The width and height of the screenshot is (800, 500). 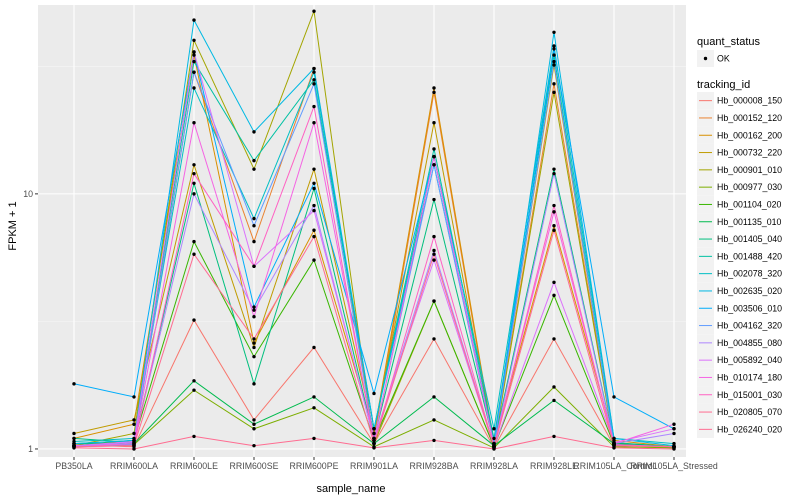 I want to click on legend-label: Hb_001488_420, so click(x=749, y=256).